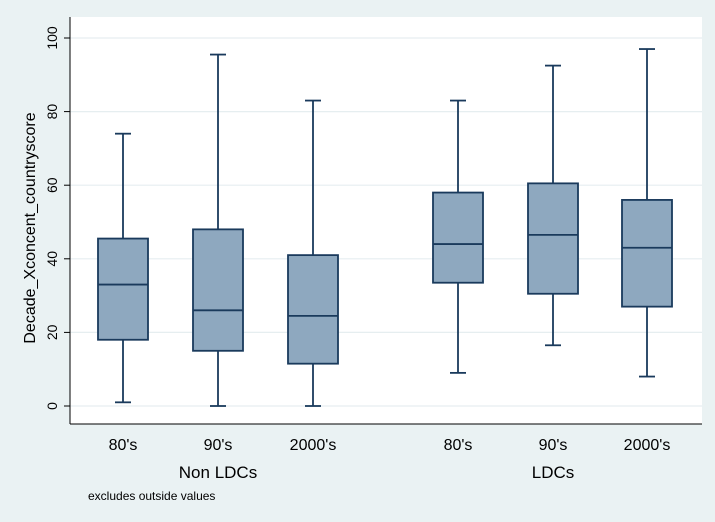 The width and height of the screenshot is (715, 522). Describe the element at coordinates (52, 406) in the screenshot. I see `y-tick-label: 0` at that location.